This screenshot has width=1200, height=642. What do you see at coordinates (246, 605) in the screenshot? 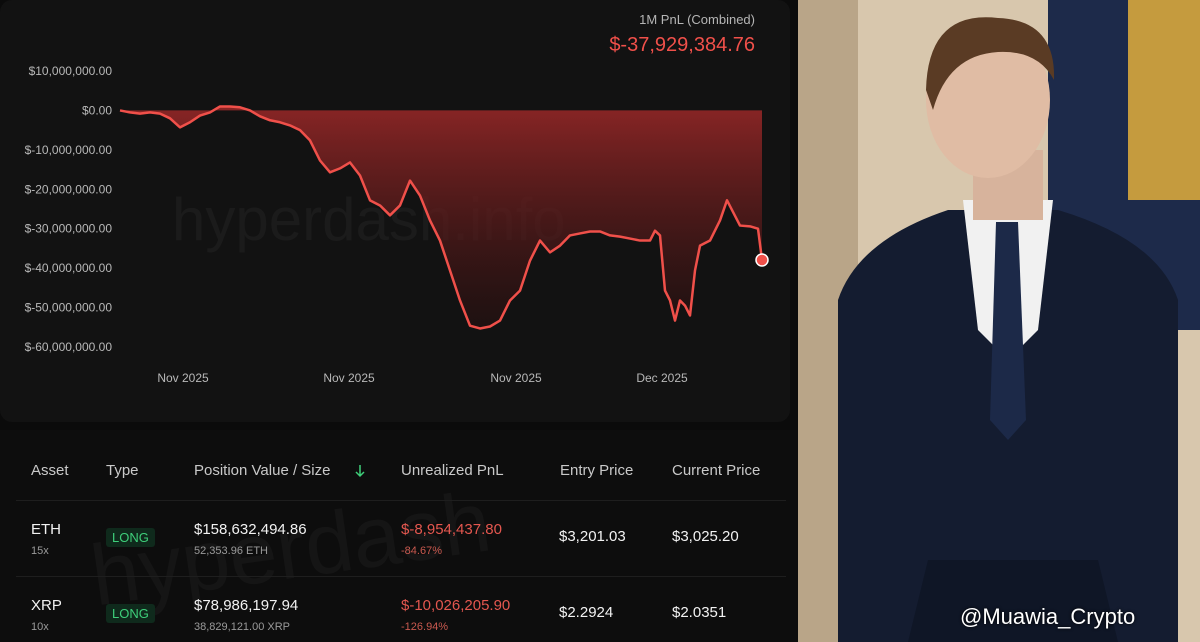
I see `position-value: $78,986,197.94` at bounding box center [246, 605].